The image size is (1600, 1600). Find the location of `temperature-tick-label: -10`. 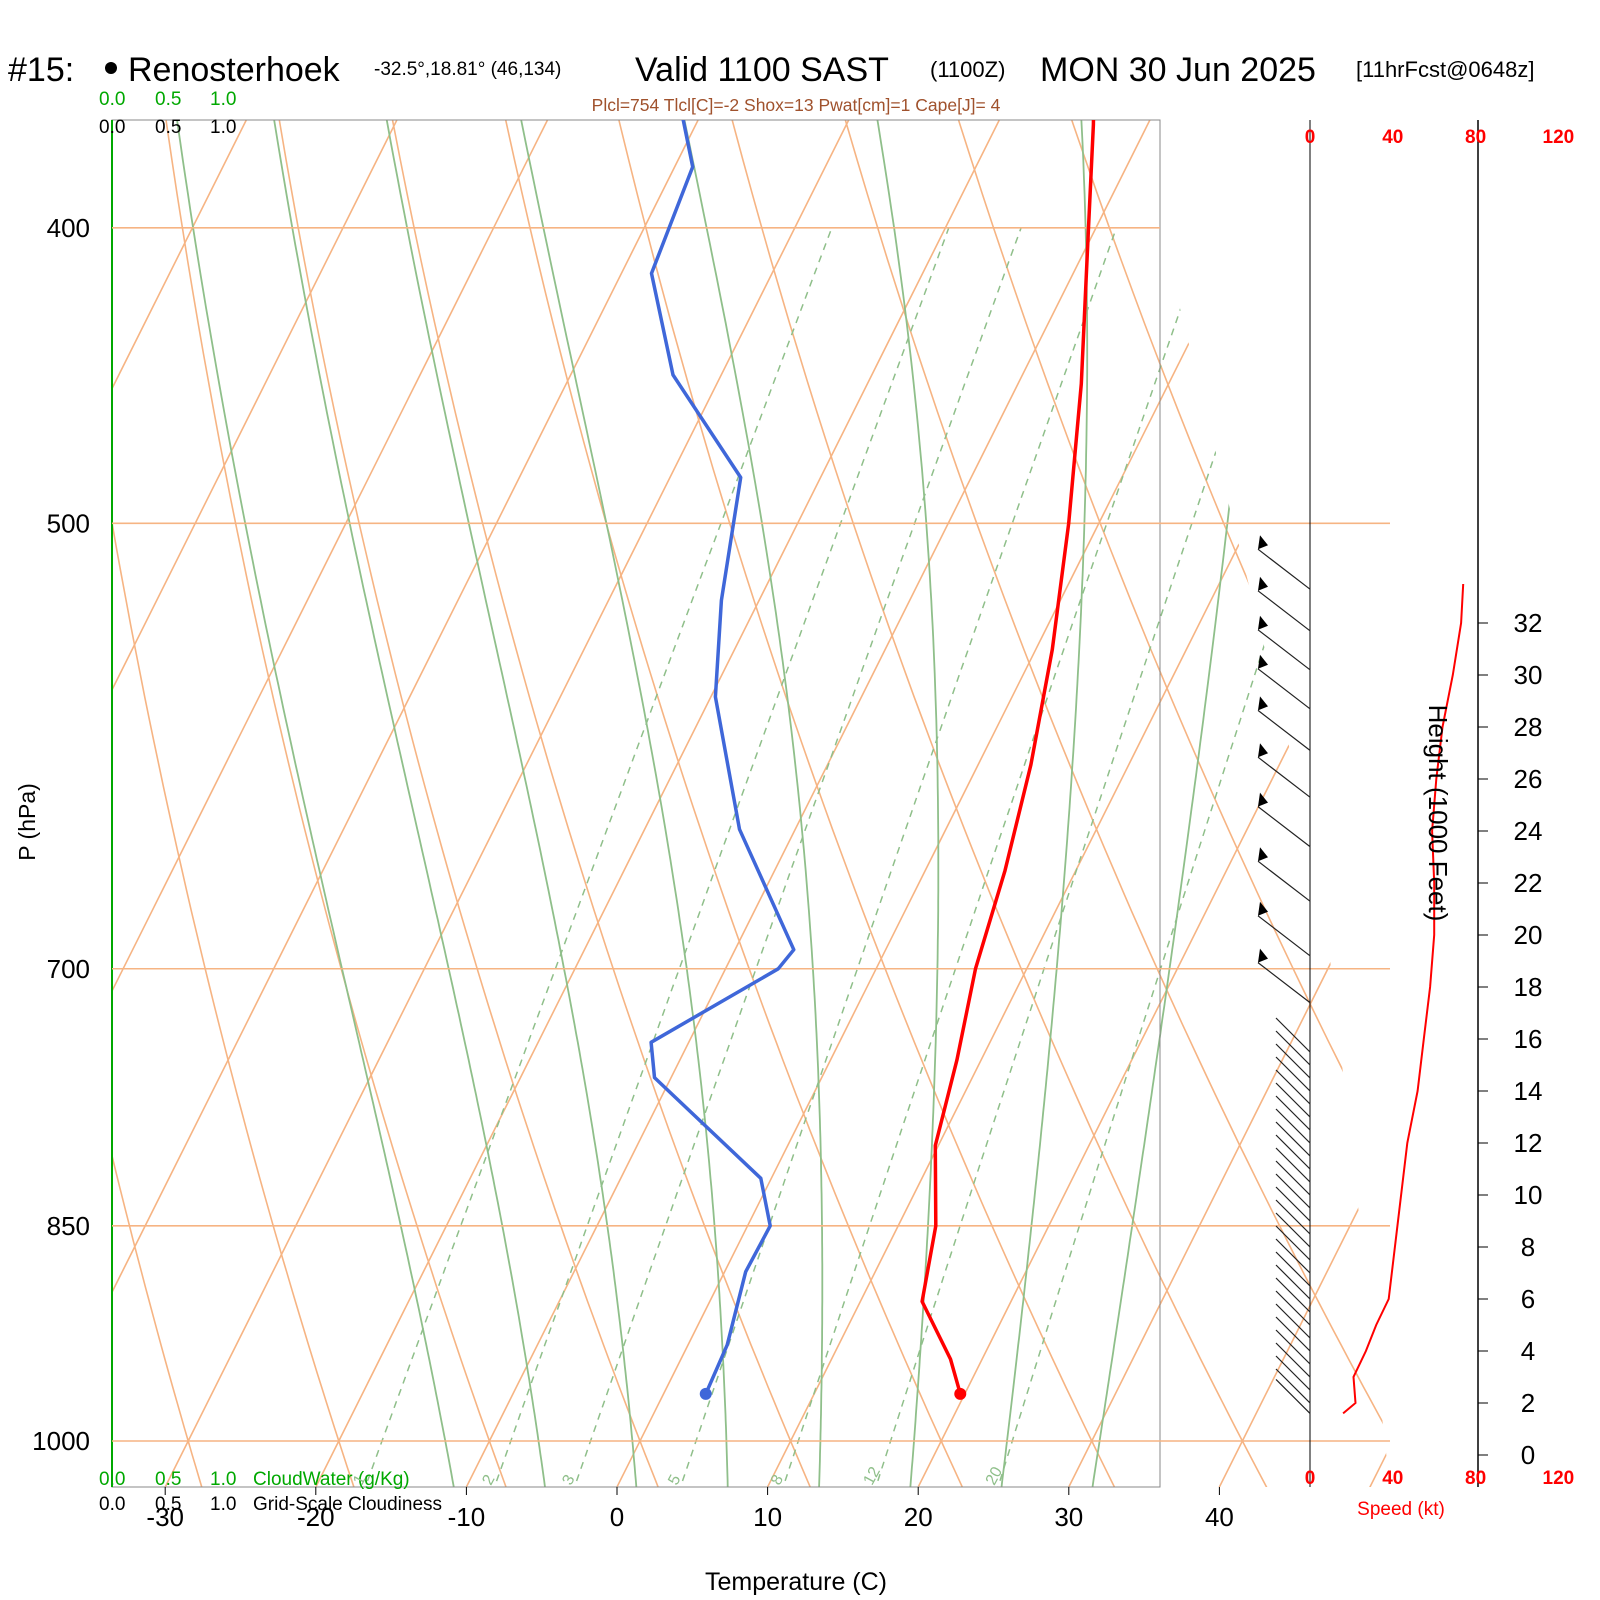

temperature-tick-label: -10 is located at coordinates (467, 1517).